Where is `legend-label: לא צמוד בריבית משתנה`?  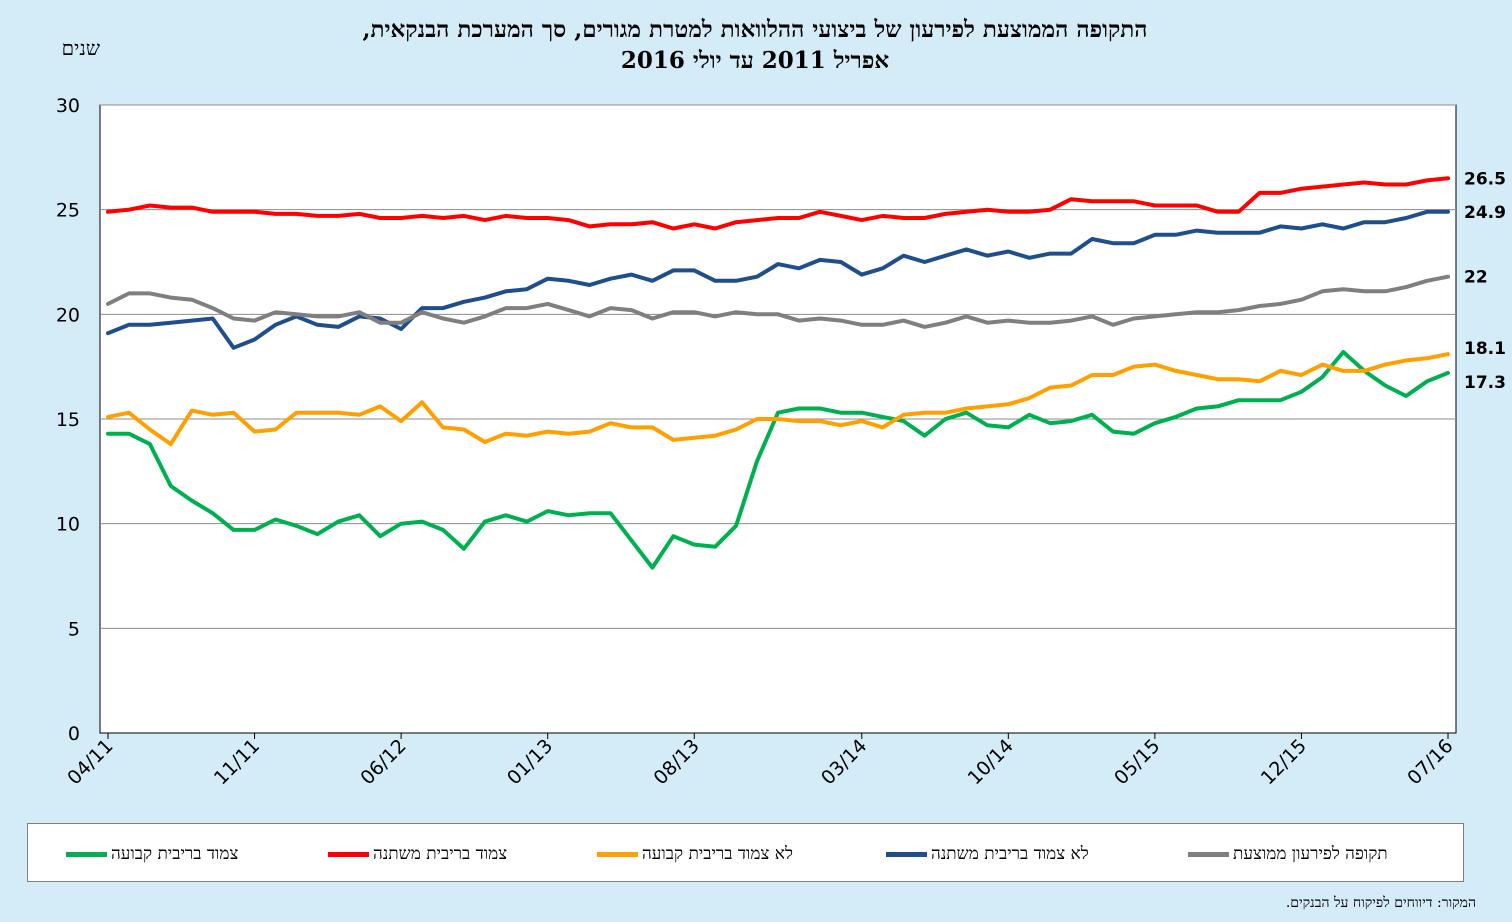
legend-label: לא צמוד בריבית משתנה is located at coordinates (1010, 854).